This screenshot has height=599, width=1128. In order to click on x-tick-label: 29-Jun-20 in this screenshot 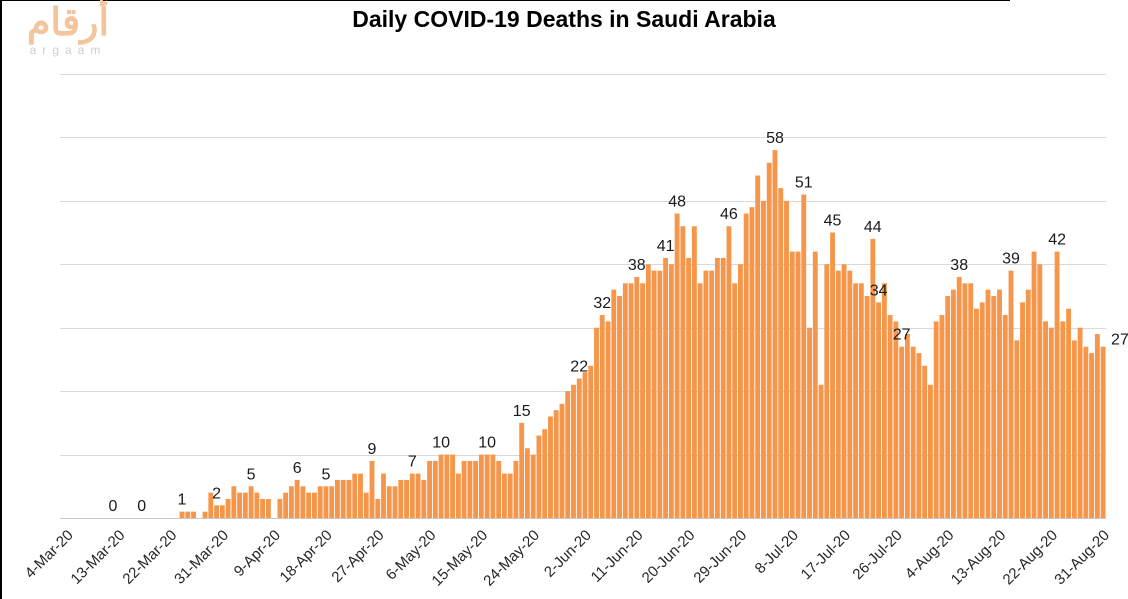, I will do `click(720, 557)`.